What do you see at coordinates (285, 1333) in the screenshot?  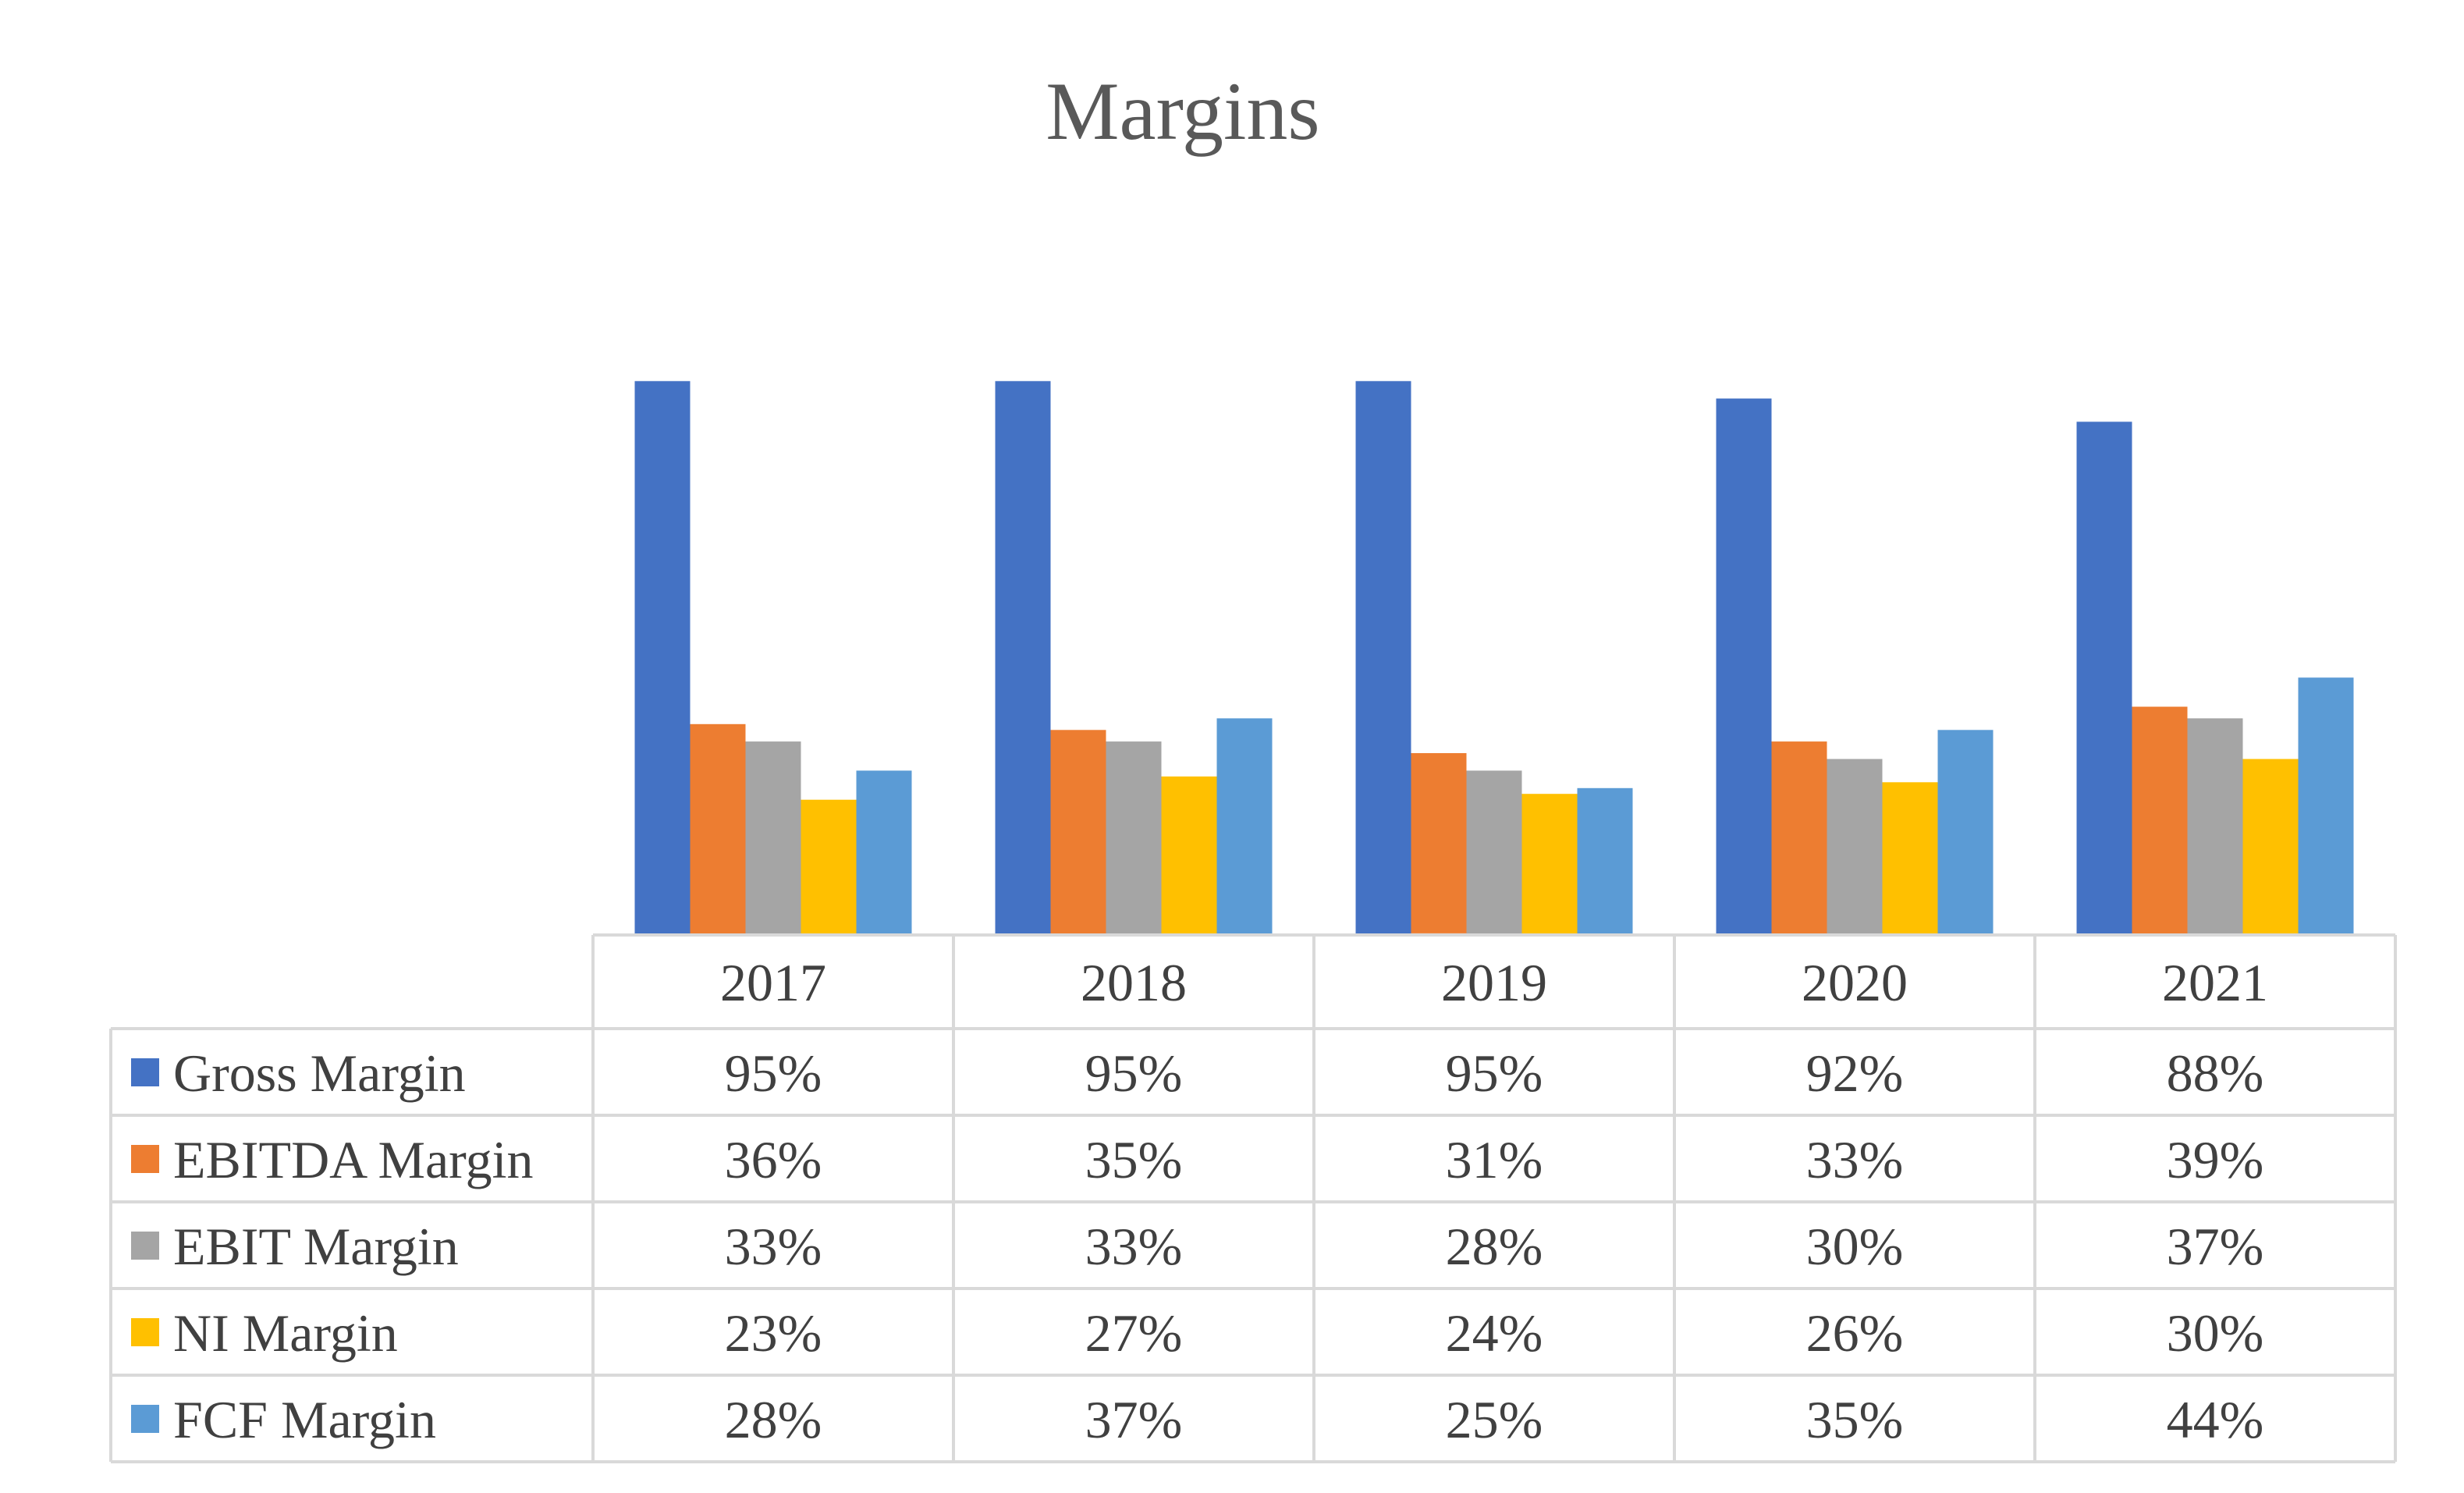 I see `legend-label-ni-margin: NI Margin` at bounding box center [285, 1333].